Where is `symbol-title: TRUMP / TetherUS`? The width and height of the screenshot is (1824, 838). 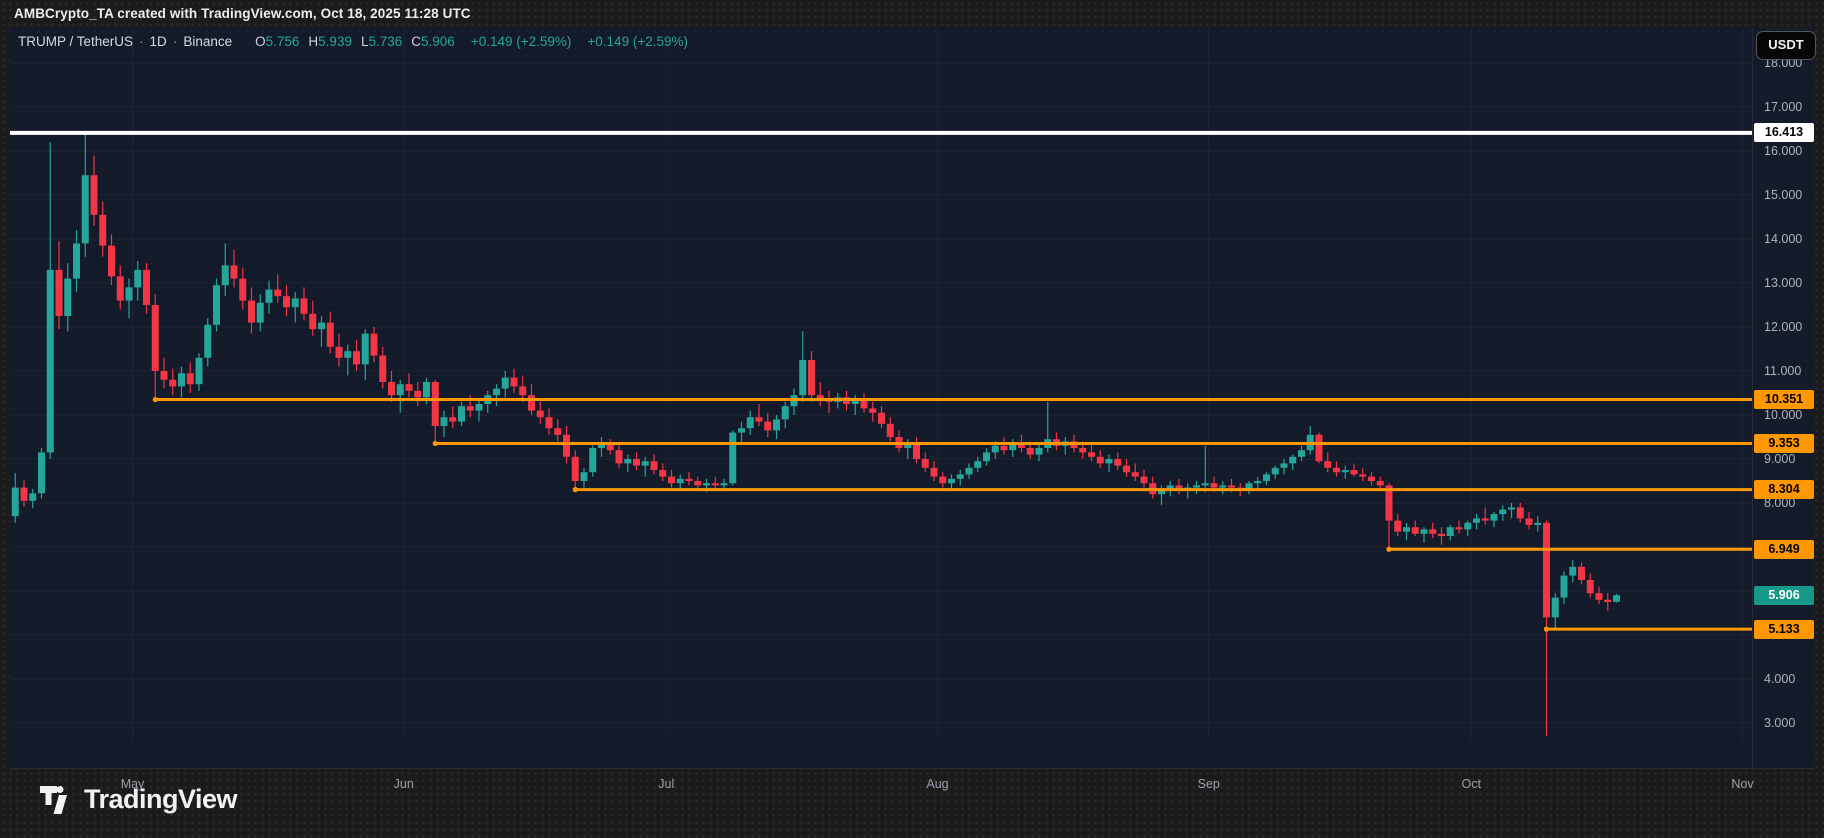
symbol-title: TRUMP / TetherUS is located at coordinates (76, 41).